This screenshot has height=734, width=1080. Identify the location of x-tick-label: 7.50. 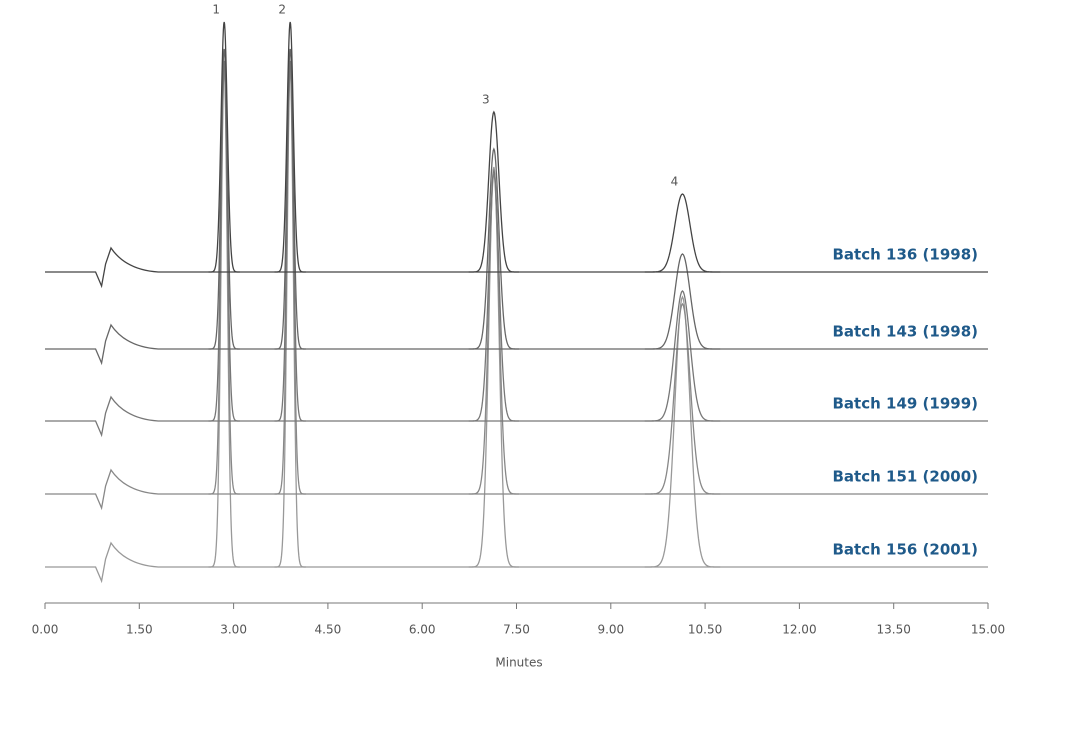
(516, 630).